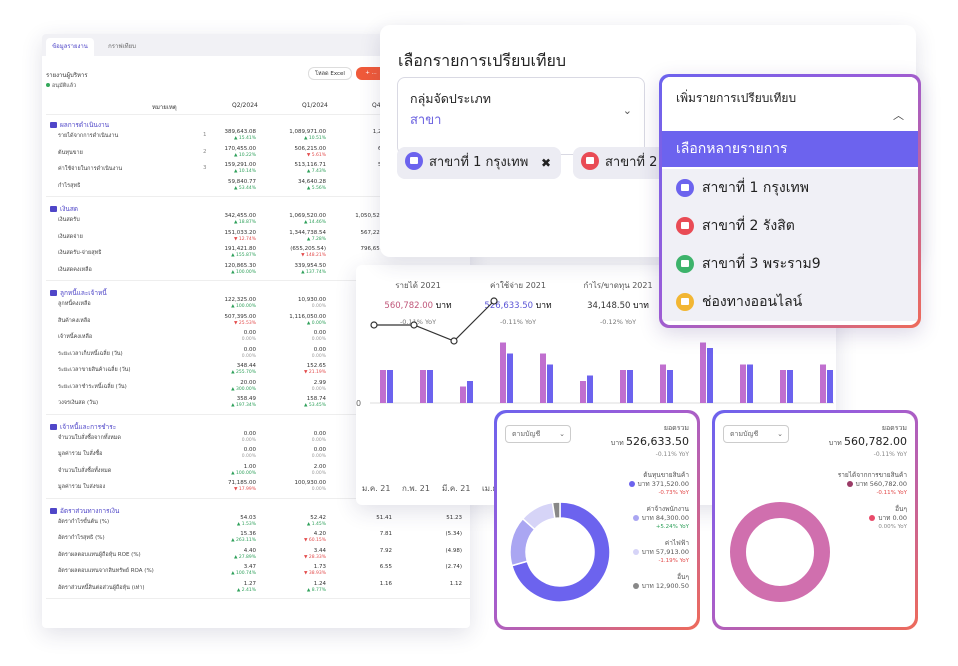  What do you see at coordinates (385, 583) in the screenshot?
I see `cell-value: 1.16` at bounding box center [385, 583].